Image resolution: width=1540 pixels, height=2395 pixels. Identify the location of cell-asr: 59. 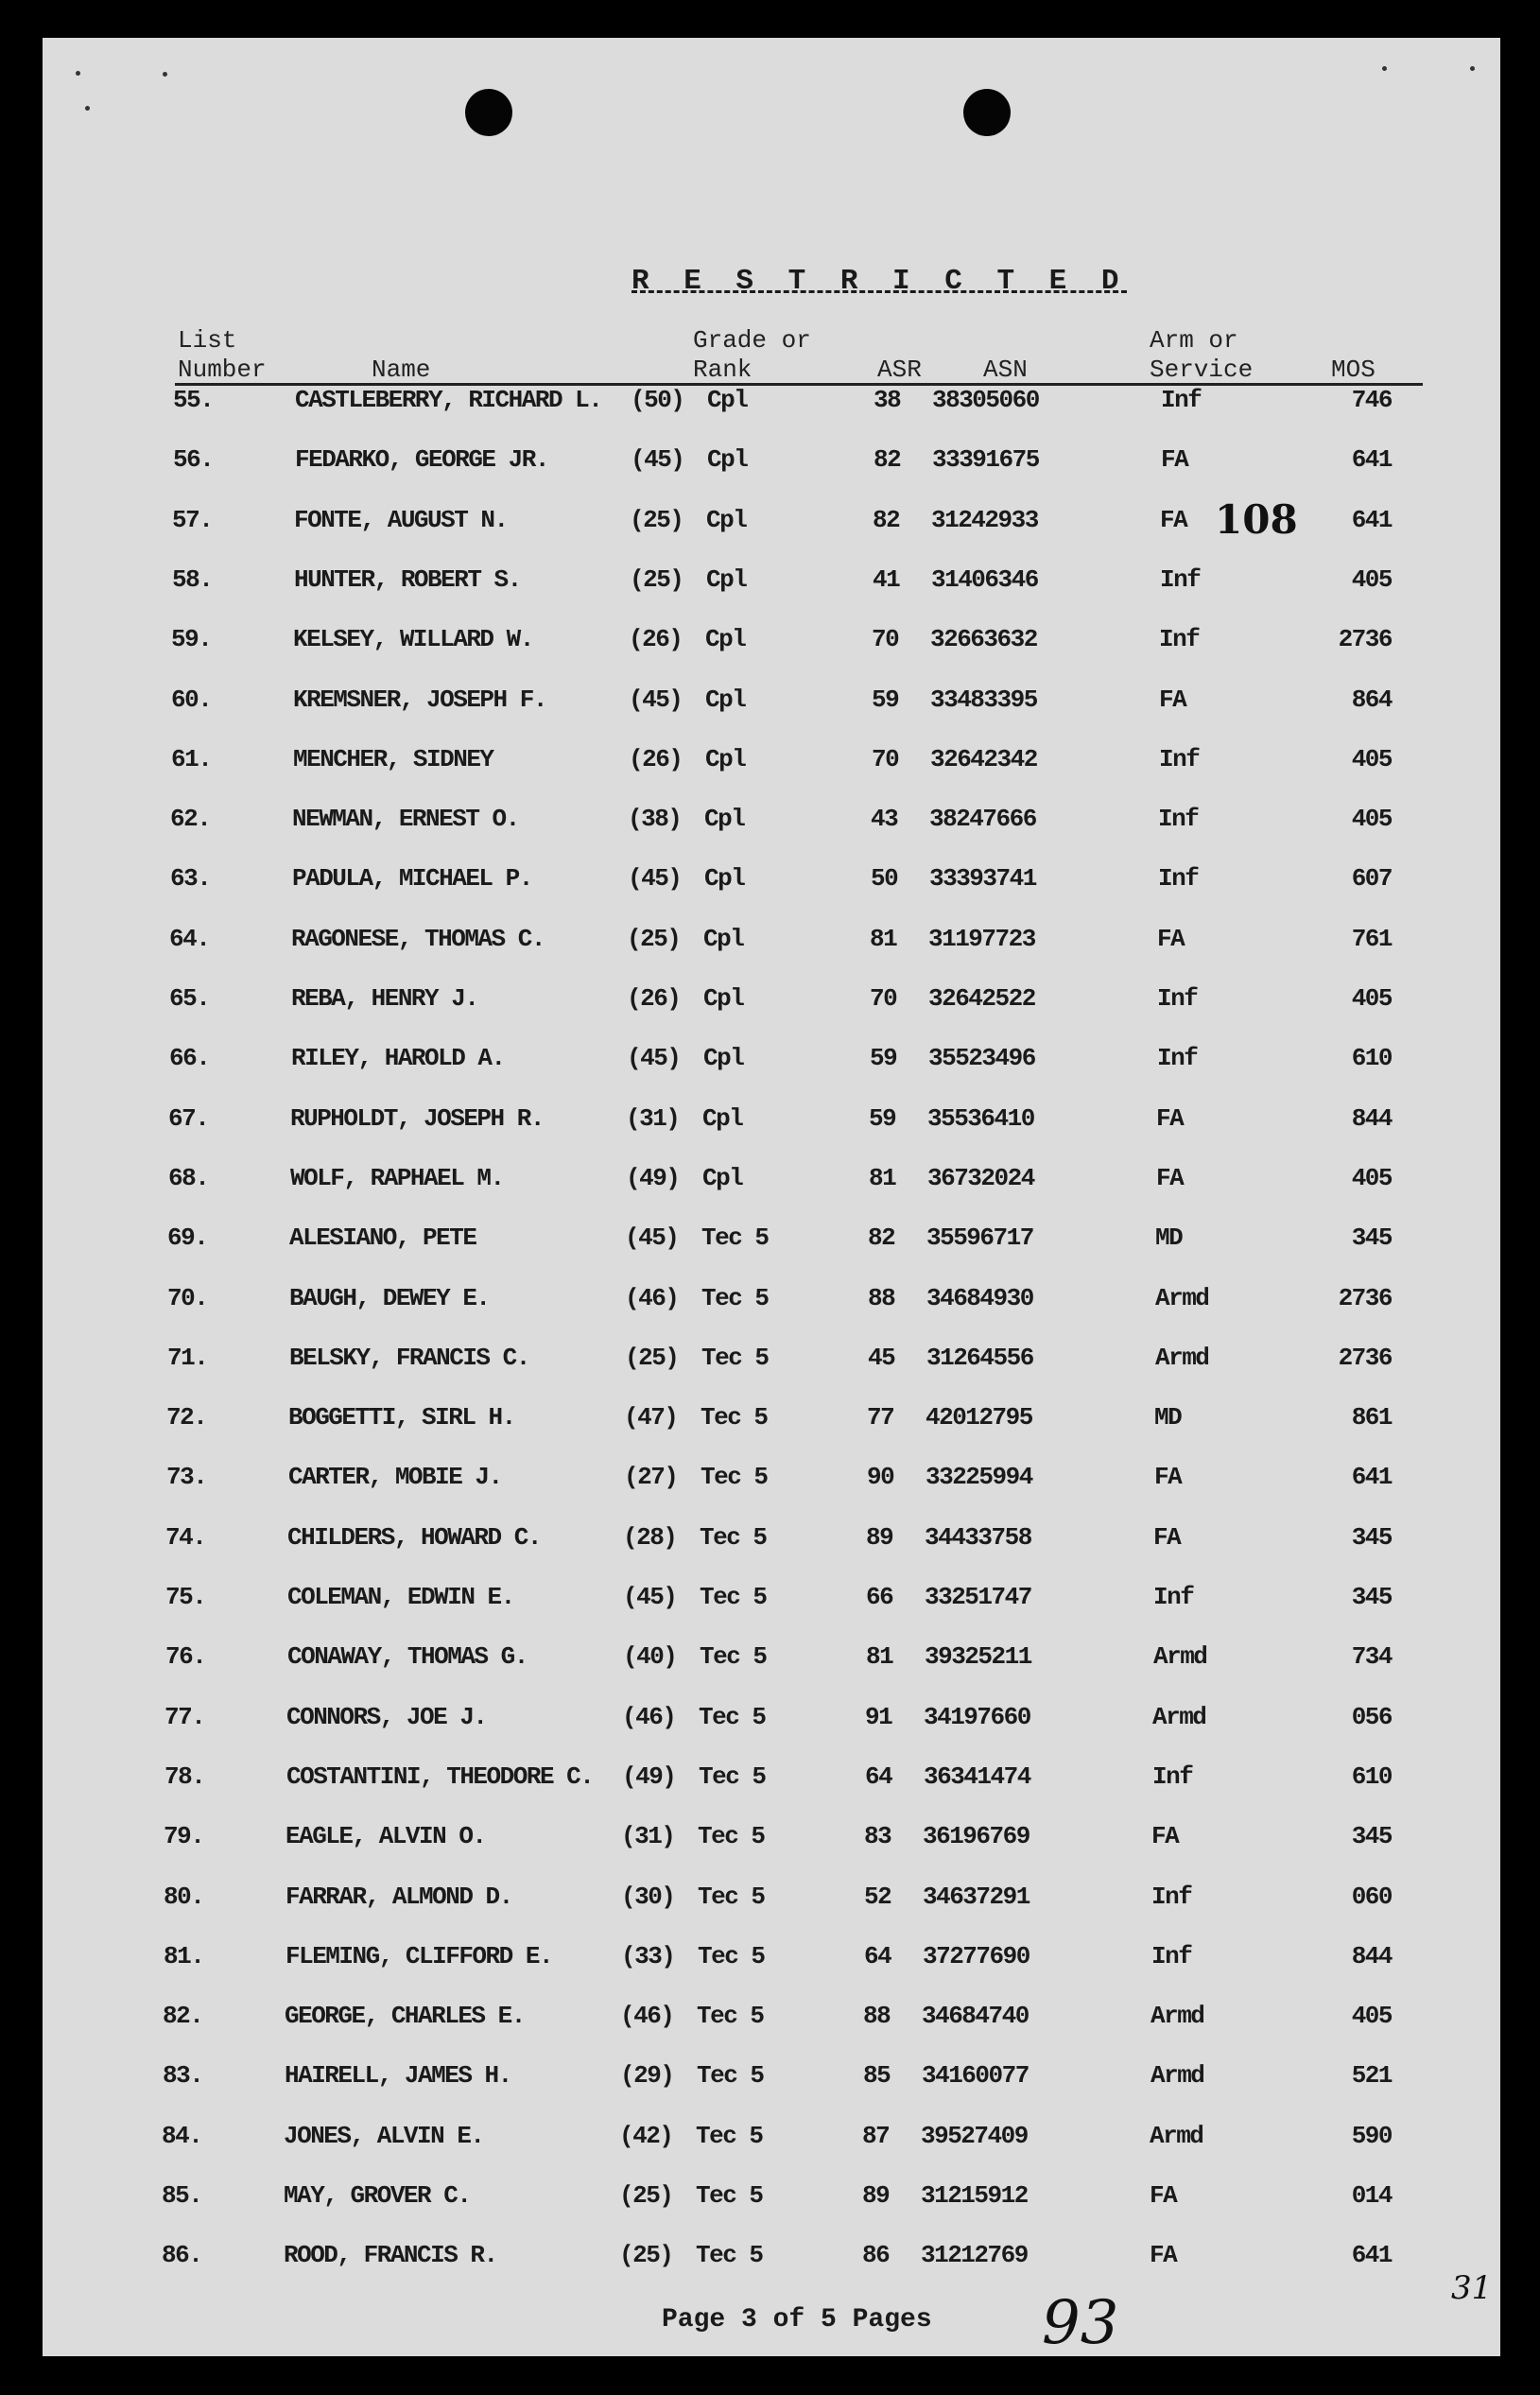
(886, 699).